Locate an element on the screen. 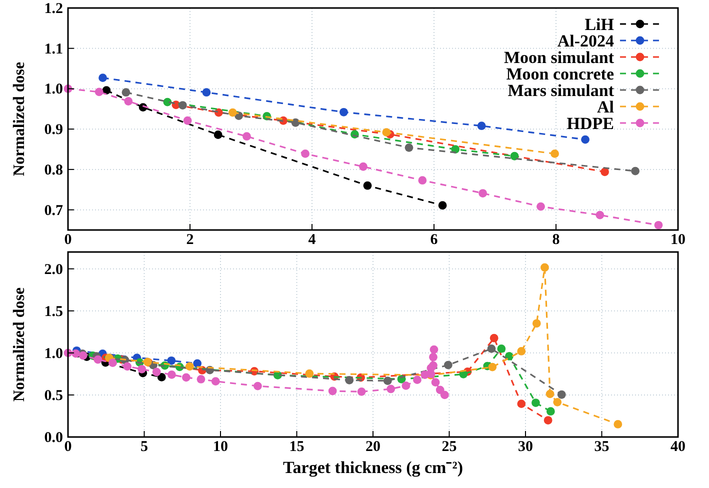 The height and width of the screenshot is (488, 709). x-tick-label: 25 is located at coordinates (449, 447).